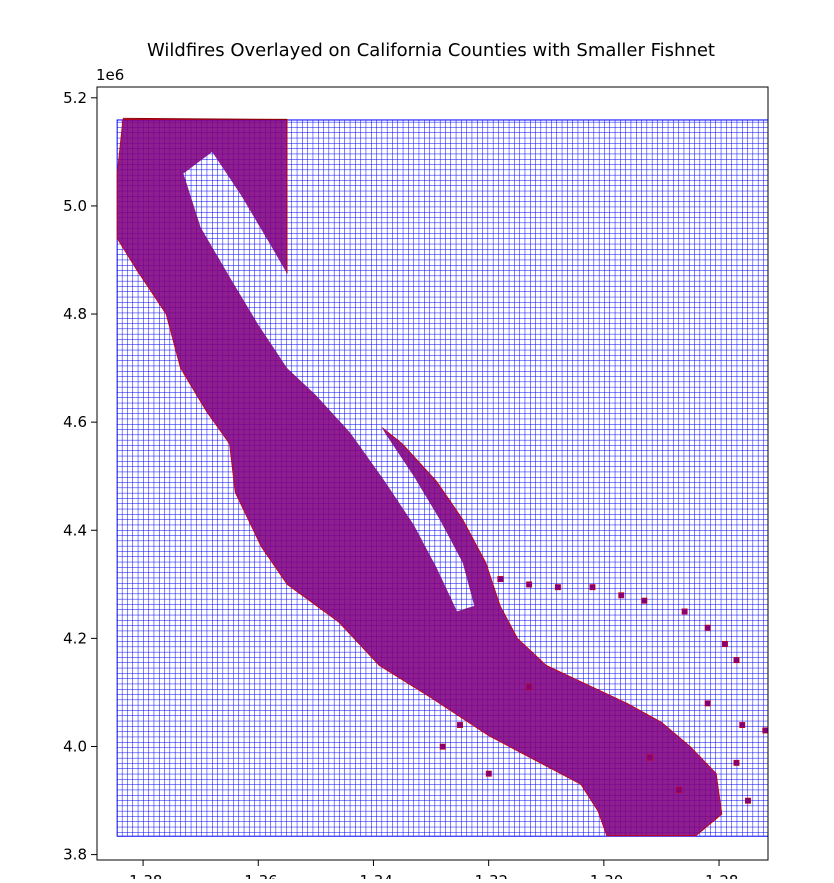 Image resolution: width=834 pixels, height=883 pixels. I want to click on y-axis-offset-label: 1e6, so click(110, 75).